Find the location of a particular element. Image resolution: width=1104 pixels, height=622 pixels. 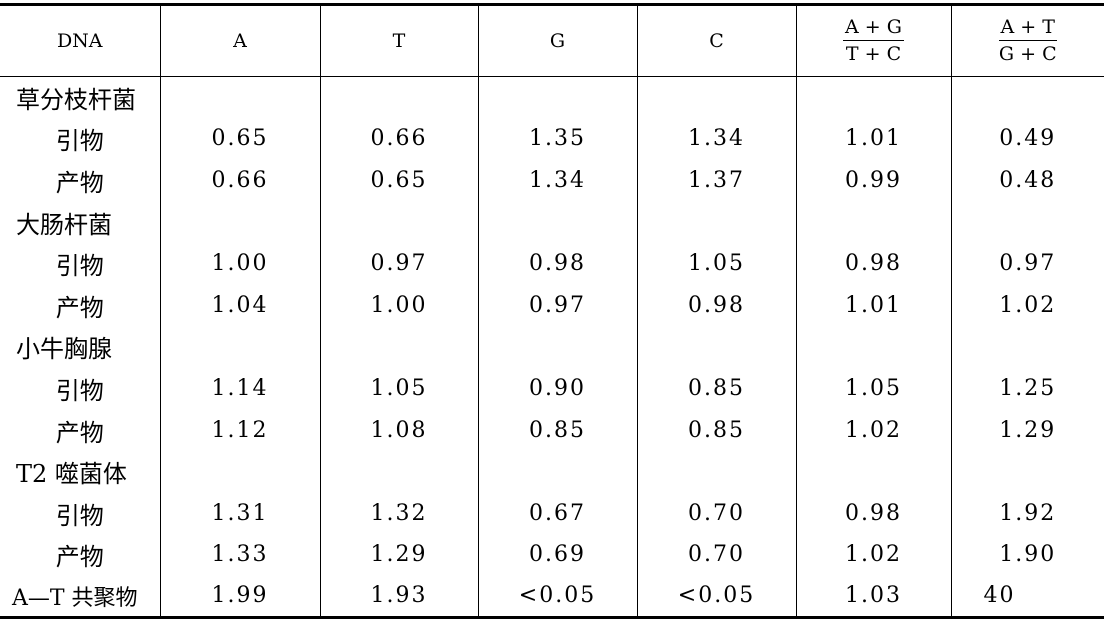

cell-at-gc: 1.29 is located at coordinates (1027, 430).